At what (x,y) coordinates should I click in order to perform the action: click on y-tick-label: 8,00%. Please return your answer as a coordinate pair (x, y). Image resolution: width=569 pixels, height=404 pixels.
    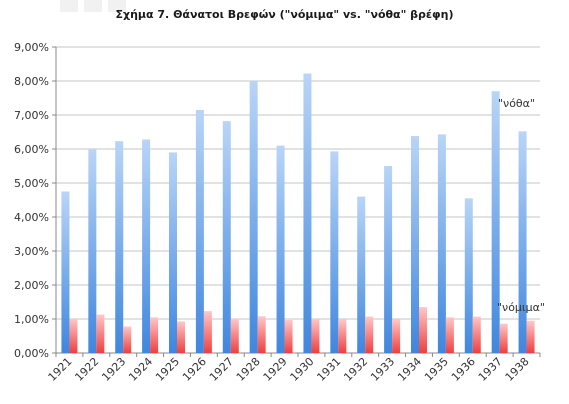
    Looking at the image, I should click on (31, 81).